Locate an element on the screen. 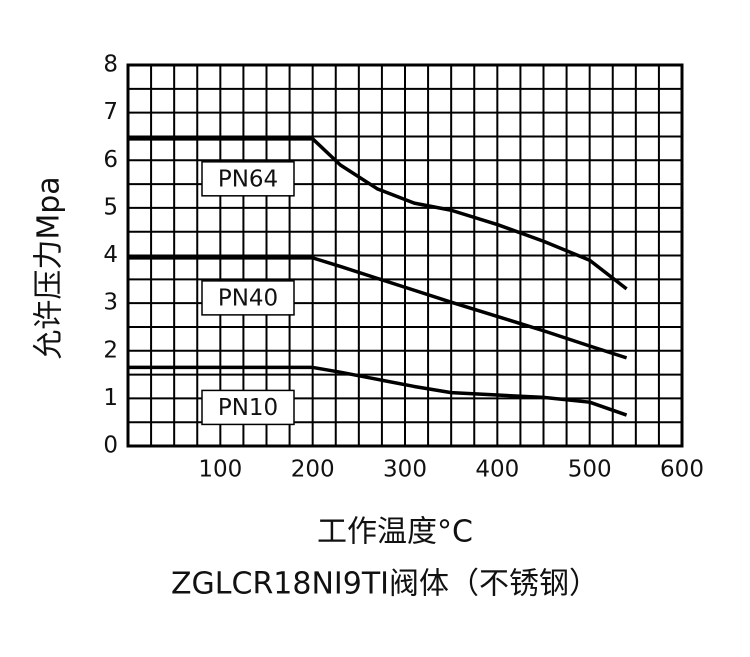 The width and height of the screenshot is (750, 657). series-label: PN10 is located at coordinates (248, 408).